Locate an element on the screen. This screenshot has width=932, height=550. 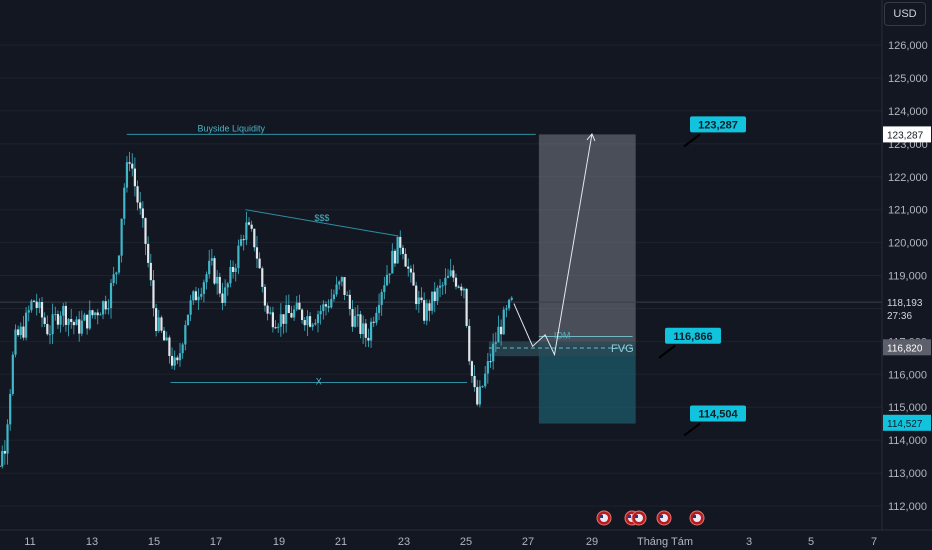
axis-badge-label: 116,820 is located at coordinates (905, 348).